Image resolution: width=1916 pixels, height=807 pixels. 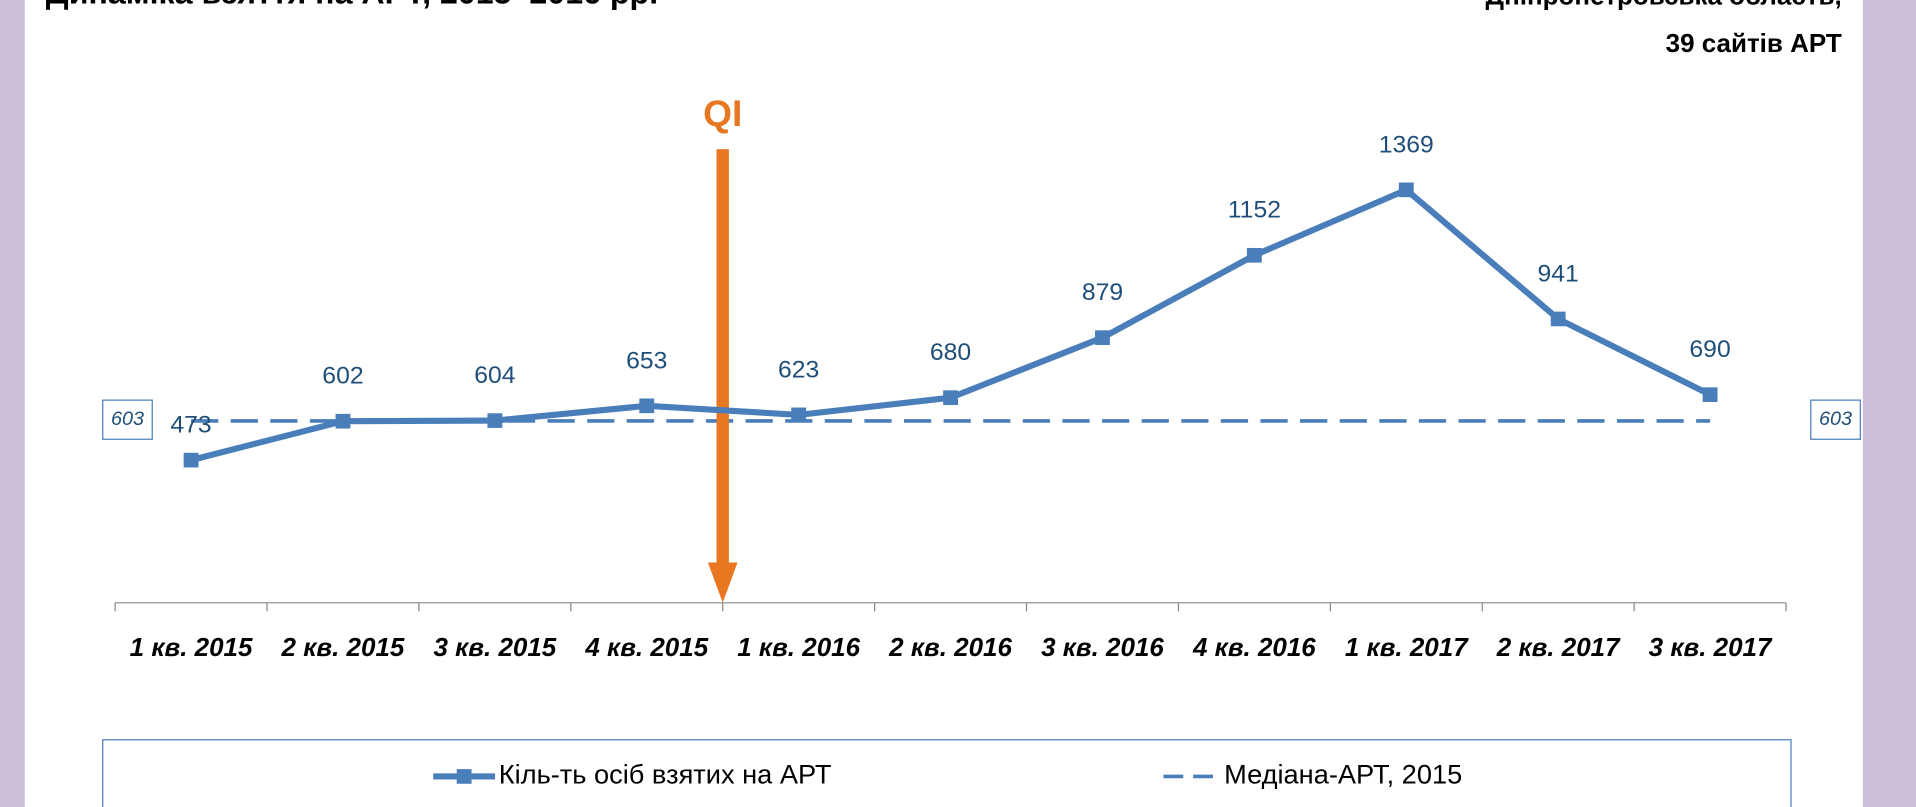 I want to click on legend-label: Кіль-ть осіб взятих на АРТ, so click(x=665, y=775).